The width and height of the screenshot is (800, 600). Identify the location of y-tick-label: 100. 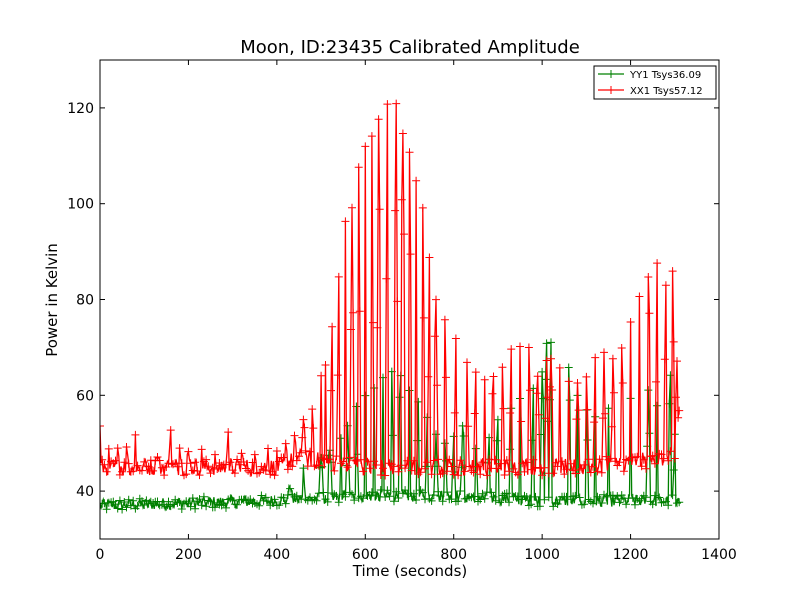
(80, 205).